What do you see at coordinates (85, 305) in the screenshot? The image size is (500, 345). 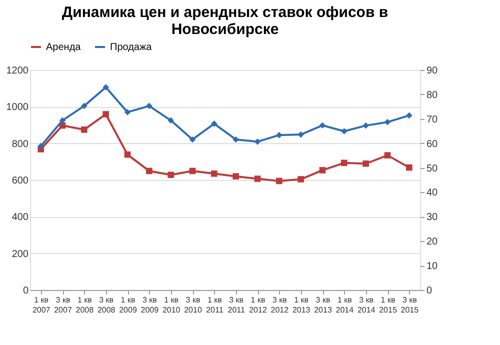 I see `x-tick-label: 1 кв 2008` at bounding box center [85, 305].